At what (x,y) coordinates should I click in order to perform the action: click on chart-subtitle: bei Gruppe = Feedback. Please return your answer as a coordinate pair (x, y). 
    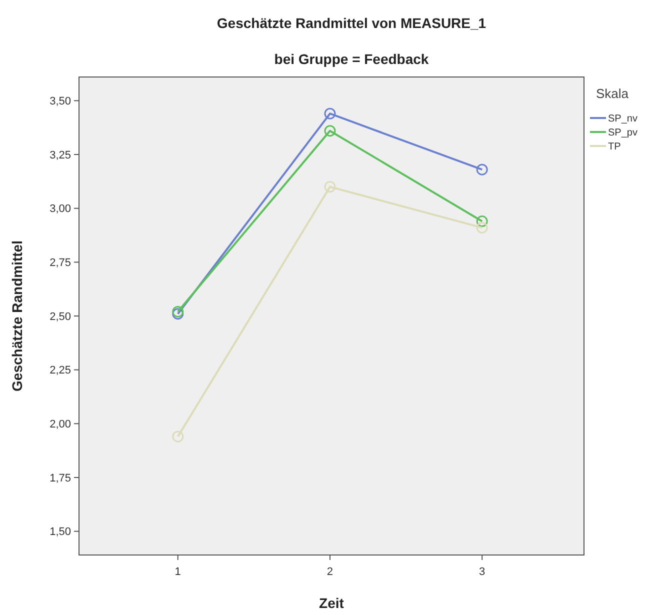
    Looking at the image, I should click on (351, 59).